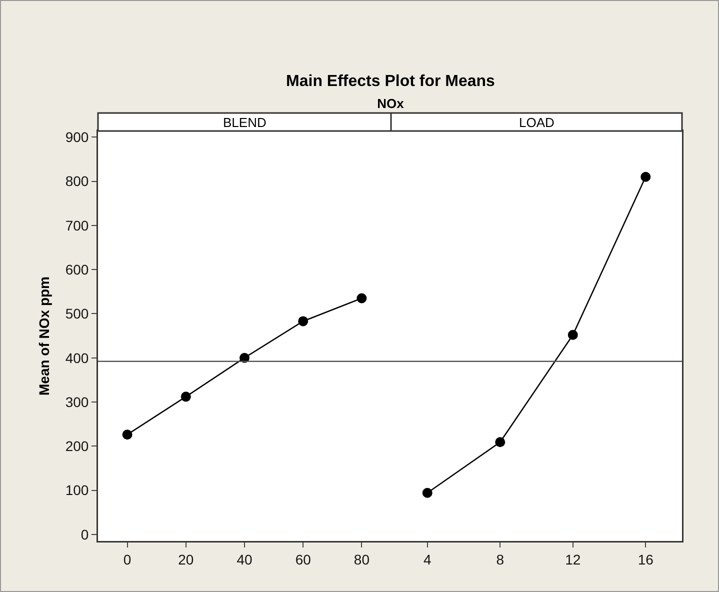 This screenshot has width=719, height=592. What do you see at coordinates (77, 269) in the screenshot?
I see `y-tick-label: 600` at bounding box center [77, 269].